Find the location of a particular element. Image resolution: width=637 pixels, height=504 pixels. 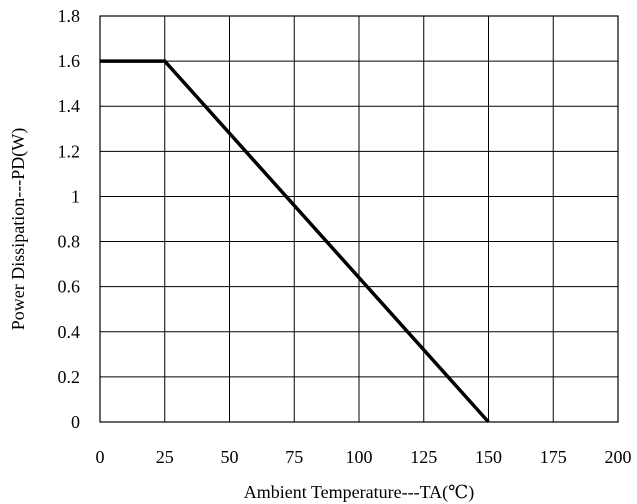

y-tick-label: 1.2 is located at coordinates (69, 151).